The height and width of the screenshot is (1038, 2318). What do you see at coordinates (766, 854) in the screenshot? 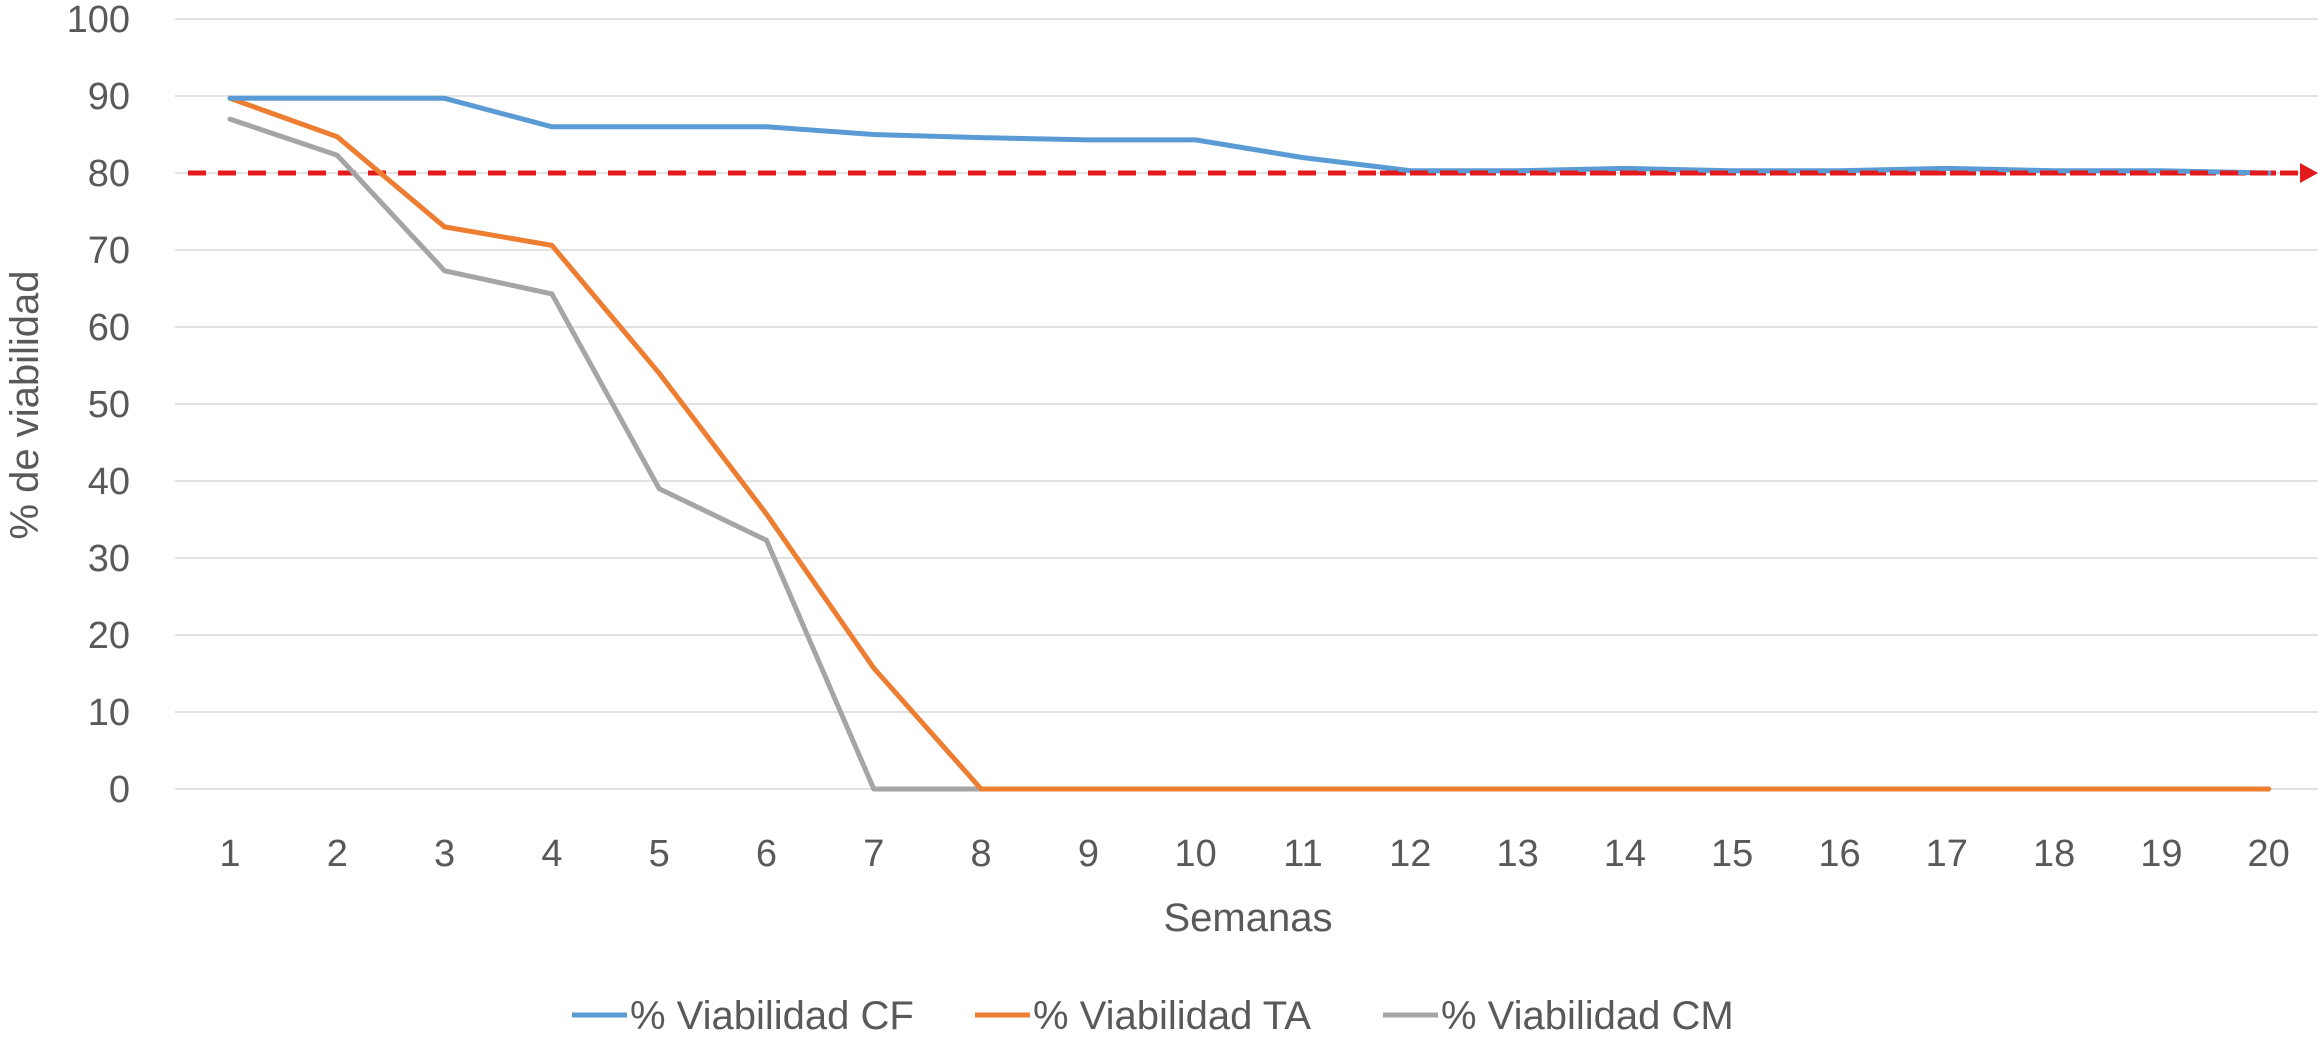
I see `x-tick-label: 6` at bounding box center [766, 854].